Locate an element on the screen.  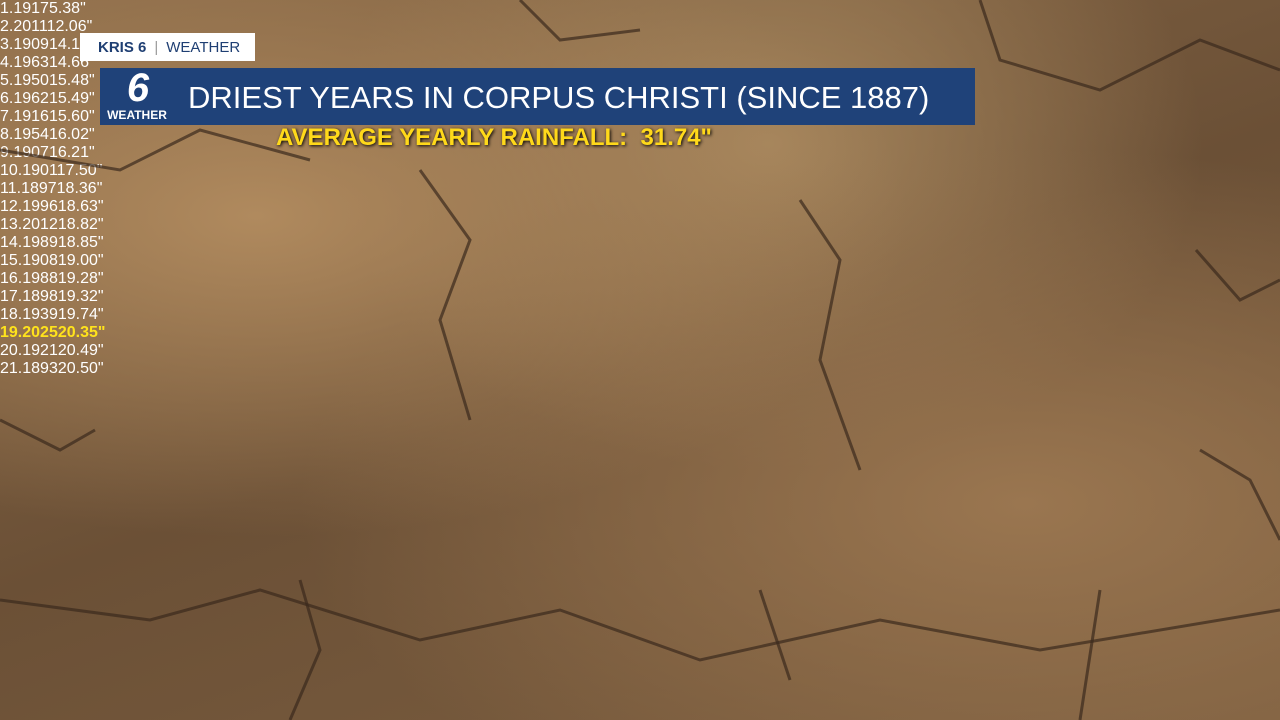
table-row: 1.19175.38" is located at coordinates (158, 9).